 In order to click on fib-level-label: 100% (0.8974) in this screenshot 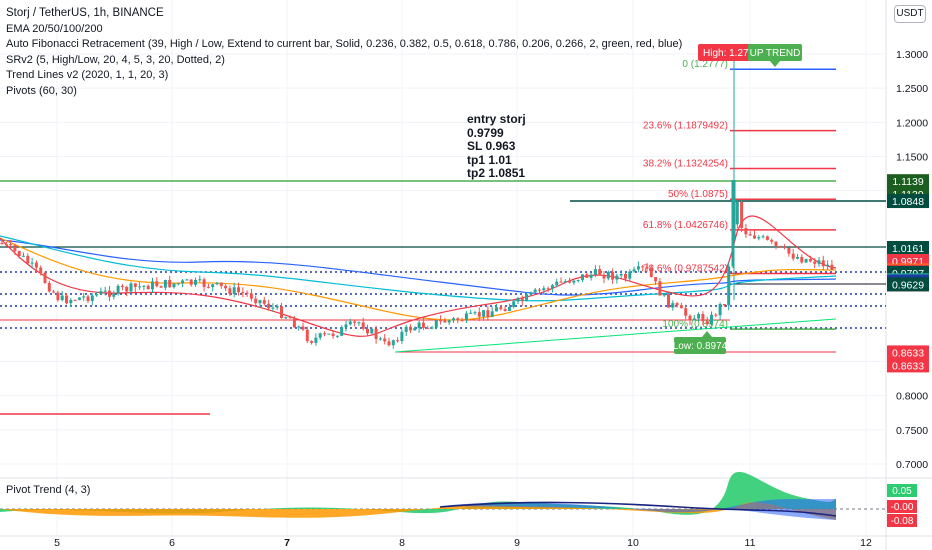, I will do `click(695, 324)`.